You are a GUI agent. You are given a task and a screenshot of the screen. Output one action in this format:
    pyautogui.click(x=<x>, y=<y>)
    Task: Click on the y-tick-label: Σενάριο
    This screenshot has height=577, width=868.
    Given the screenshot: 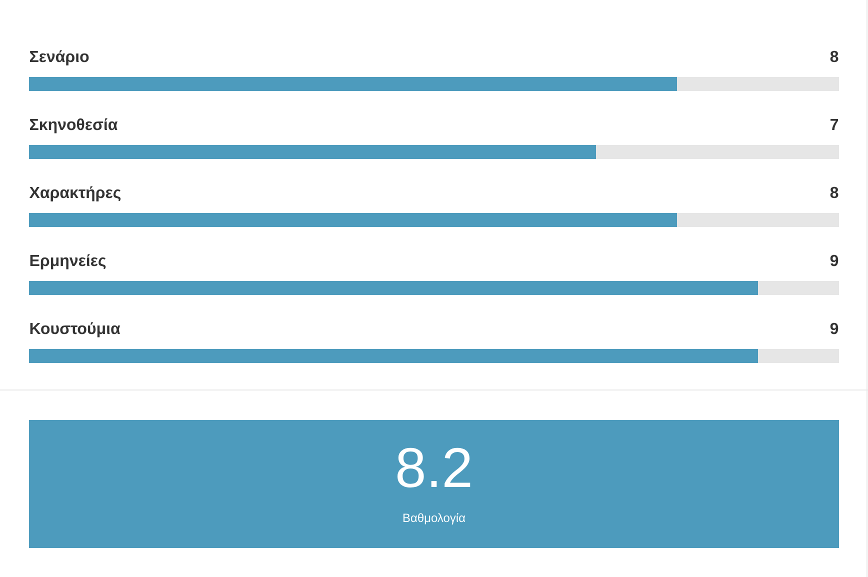 What is the action you would take?
    pyautogui.click(x=59, y=58)
    